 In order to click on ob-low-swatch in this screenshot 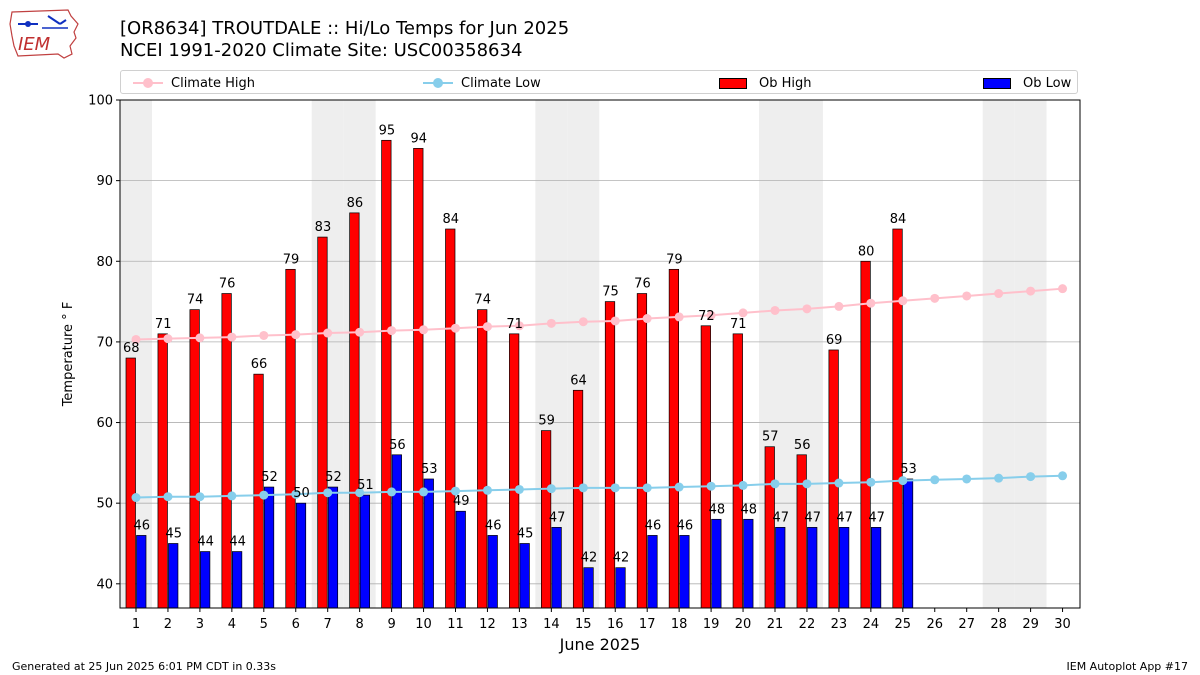, I will do `click(997, 83)`.